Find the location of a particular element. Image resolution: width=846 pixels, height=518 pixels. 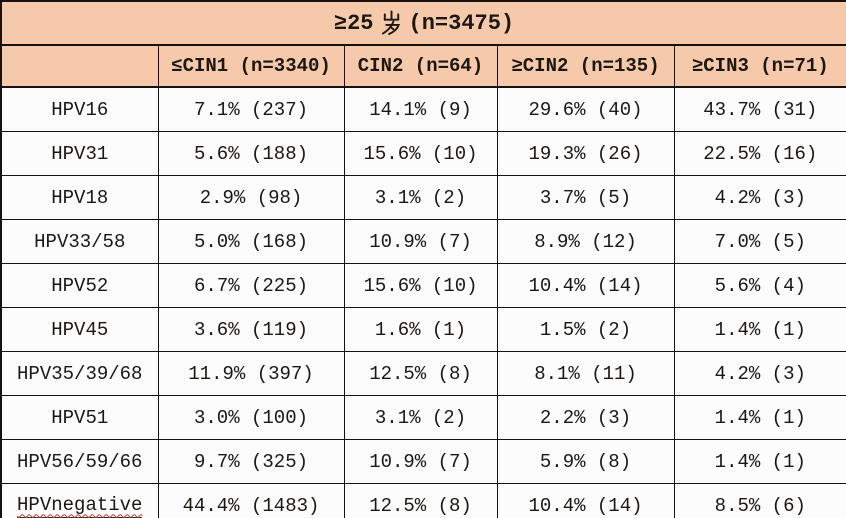

table-title: ≥25 (n=3475) is located at coordinates (424, 23).